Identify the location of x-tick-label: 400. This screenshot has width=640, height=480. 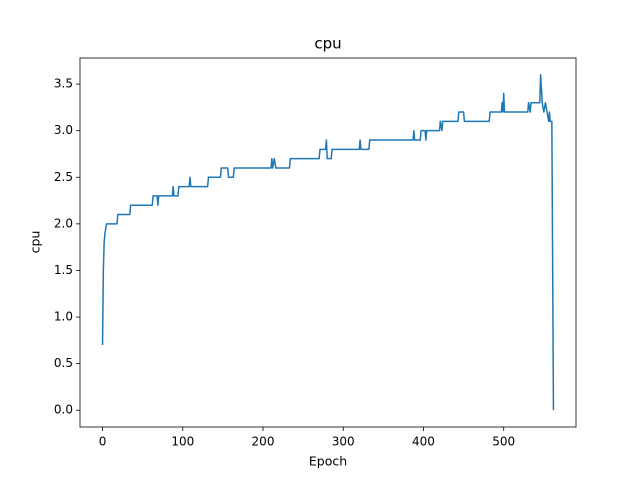
(423, 442).